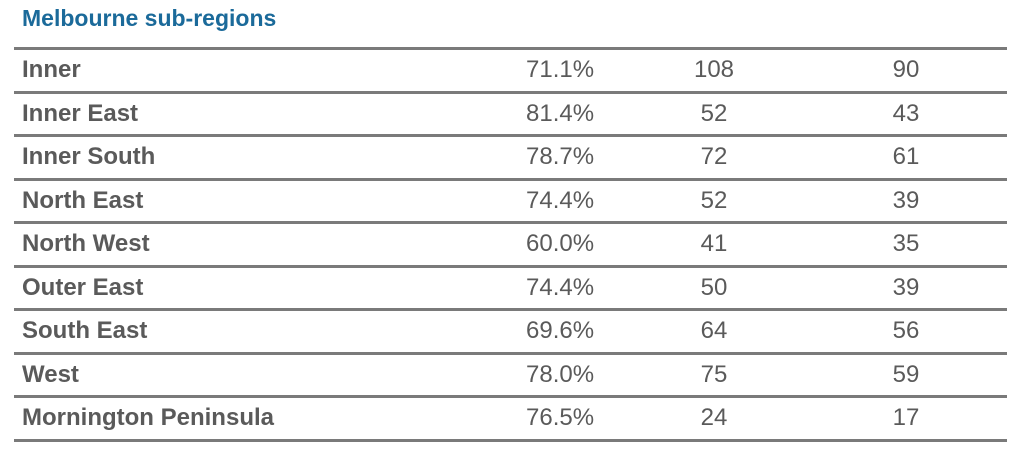  Describe the element at coordinates (510, 115) in the screenshot. I see `table-row: Inner East 81.4% 52 43` at that location.